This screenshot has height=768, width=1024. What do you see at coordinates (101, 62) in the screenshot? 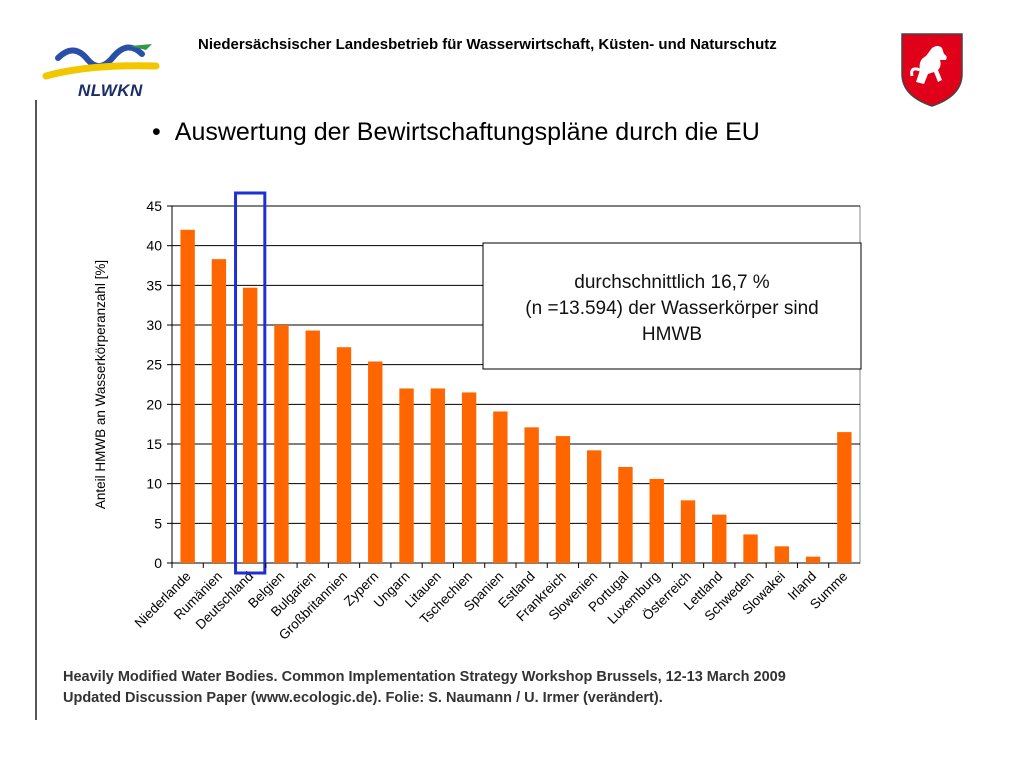
I see `nlwkn-logo-icon` at bounding box center [101, 62].